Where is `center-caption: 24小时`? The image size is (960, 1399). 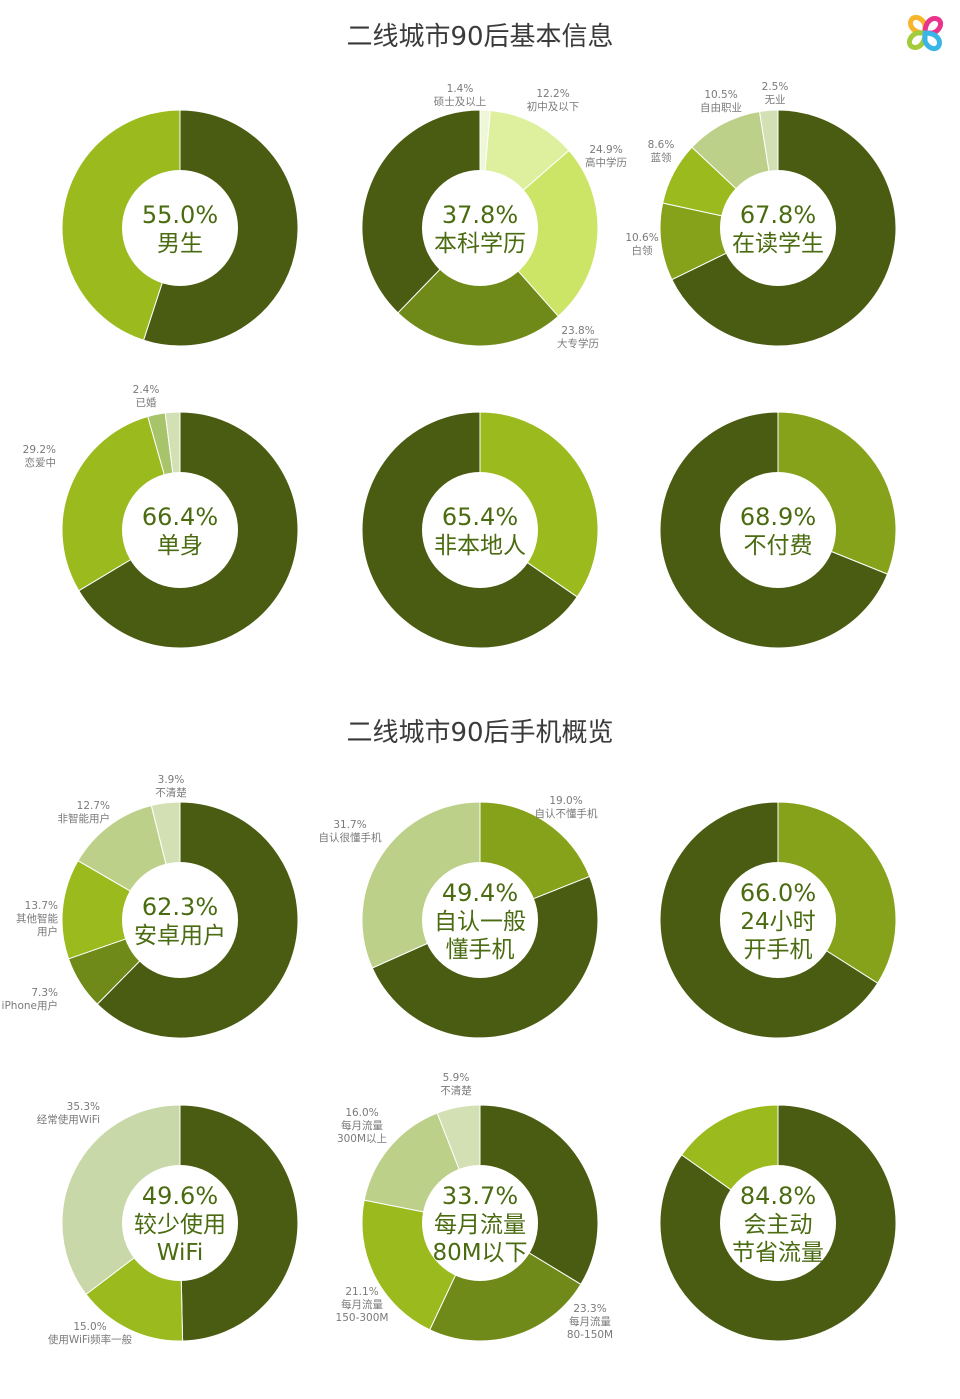 center-caption: 24小时 is located at coordinates (777, 922).